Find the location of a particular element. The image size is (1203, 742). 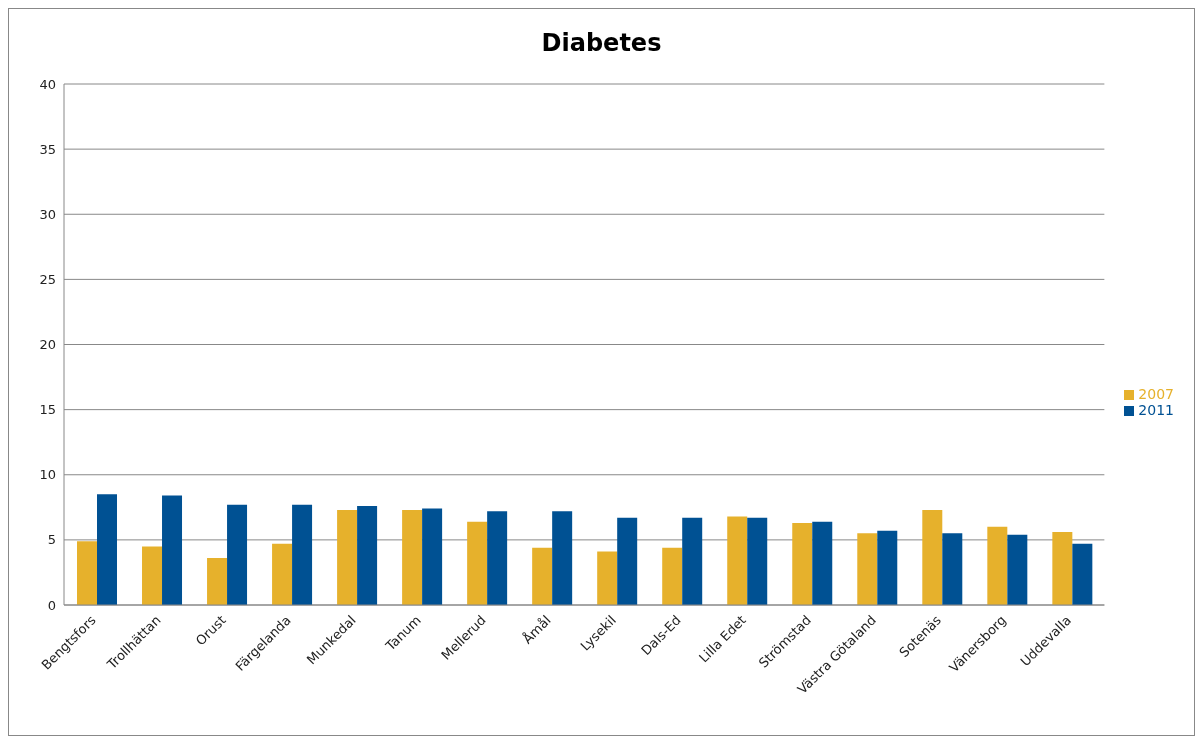

y-tick-label: 30 is located at coordinates (47, 214).